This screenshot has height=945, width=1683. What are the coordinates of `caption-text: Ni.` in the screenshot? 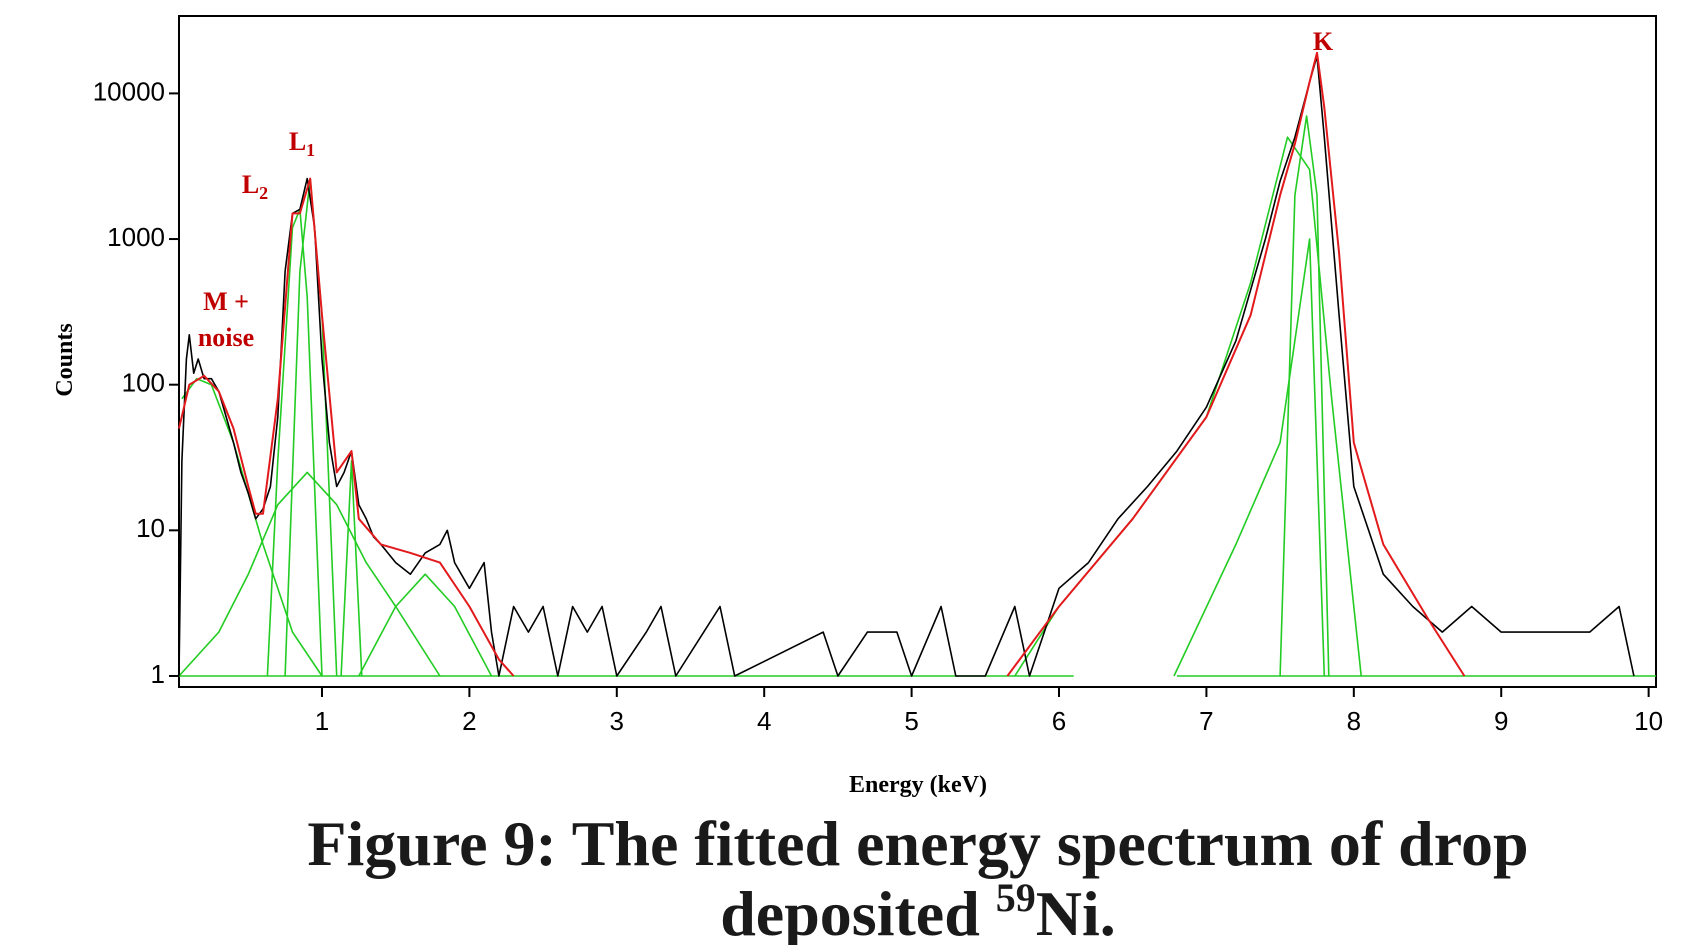 It's located at (1076, 911).